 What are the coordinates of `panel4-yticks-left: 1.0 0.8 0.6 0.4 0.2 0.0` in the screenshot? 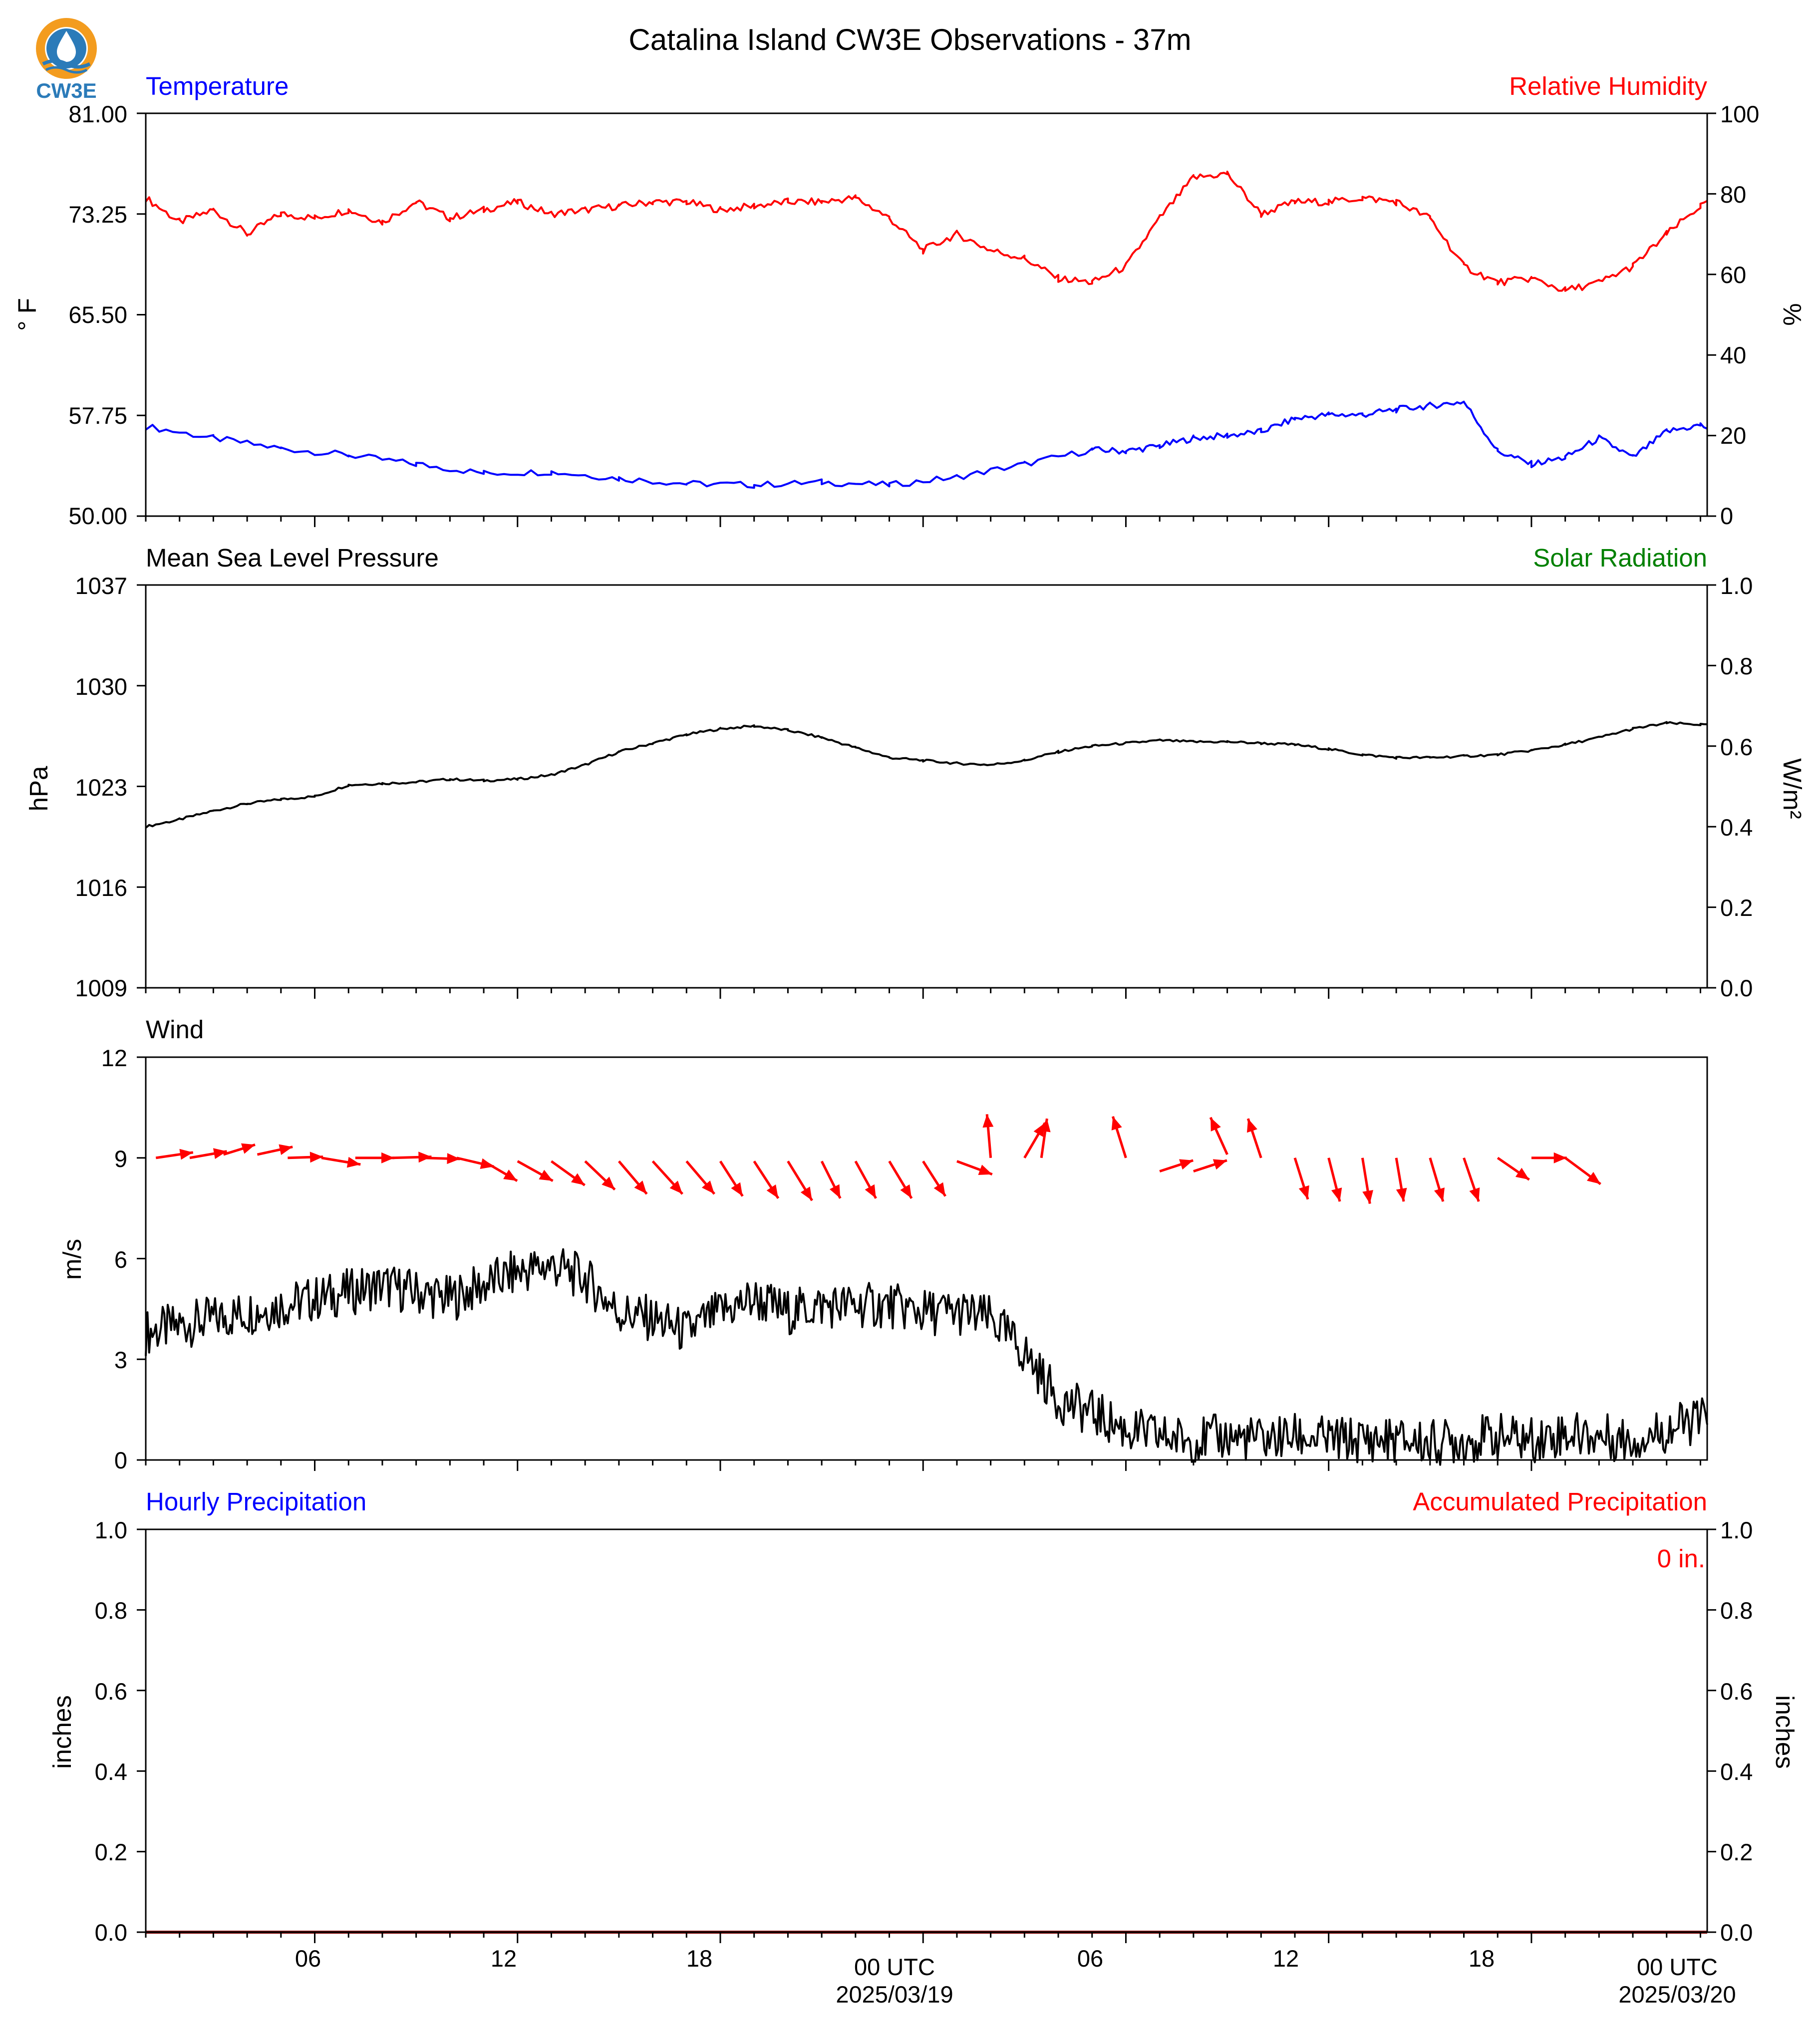 It's located at (111, 1731).